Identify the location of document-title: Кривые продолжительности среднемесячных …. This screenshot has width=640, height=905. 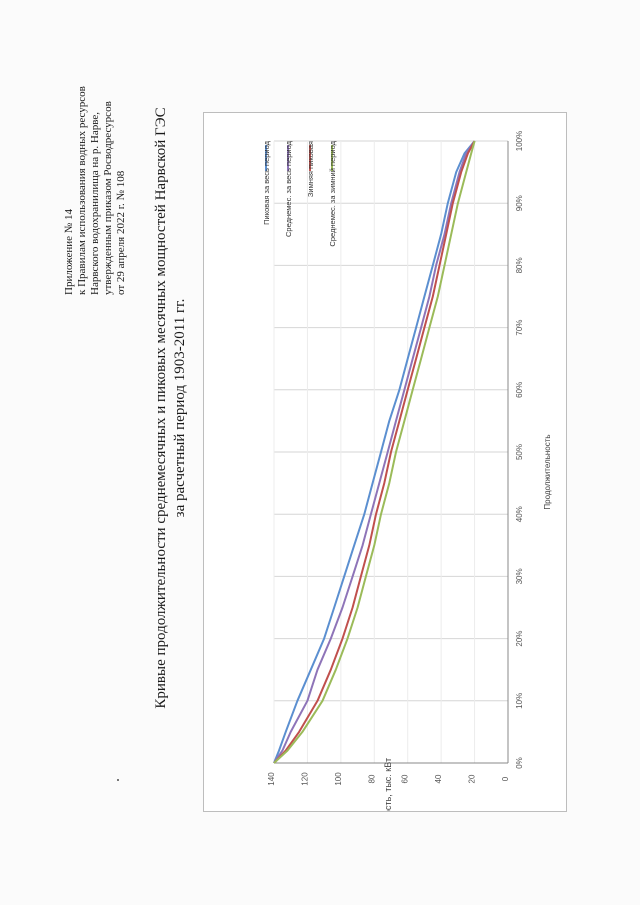
(171, 408).